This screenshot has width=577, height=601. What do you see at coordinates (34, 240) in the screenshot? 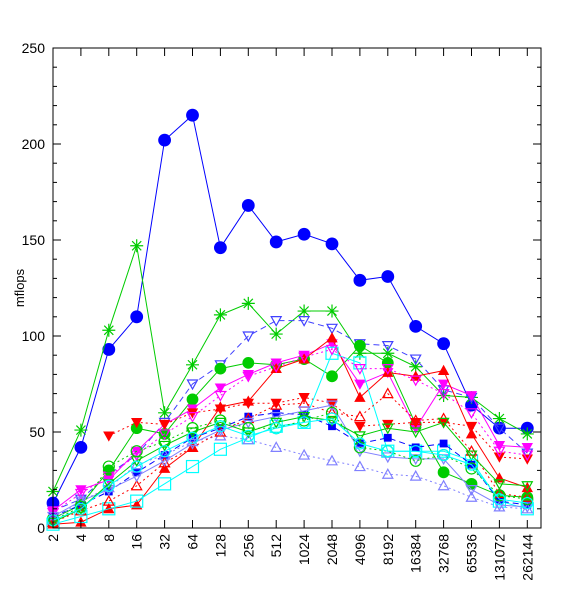
I see `y-tick-label: 150` at bounding box center [34, 240].